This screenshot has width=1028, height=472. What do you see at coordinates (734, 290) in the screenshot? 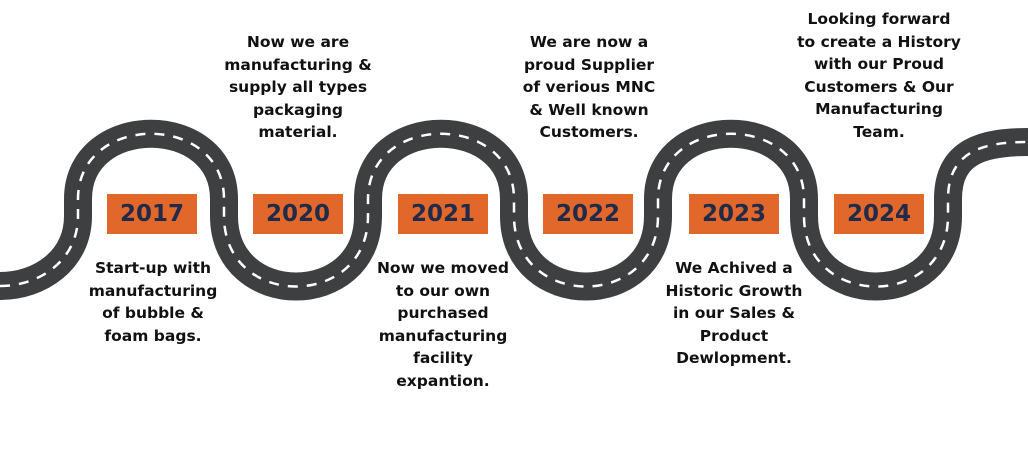
I see `desc-line: Historic Growth` at bounding box center [734, 290].